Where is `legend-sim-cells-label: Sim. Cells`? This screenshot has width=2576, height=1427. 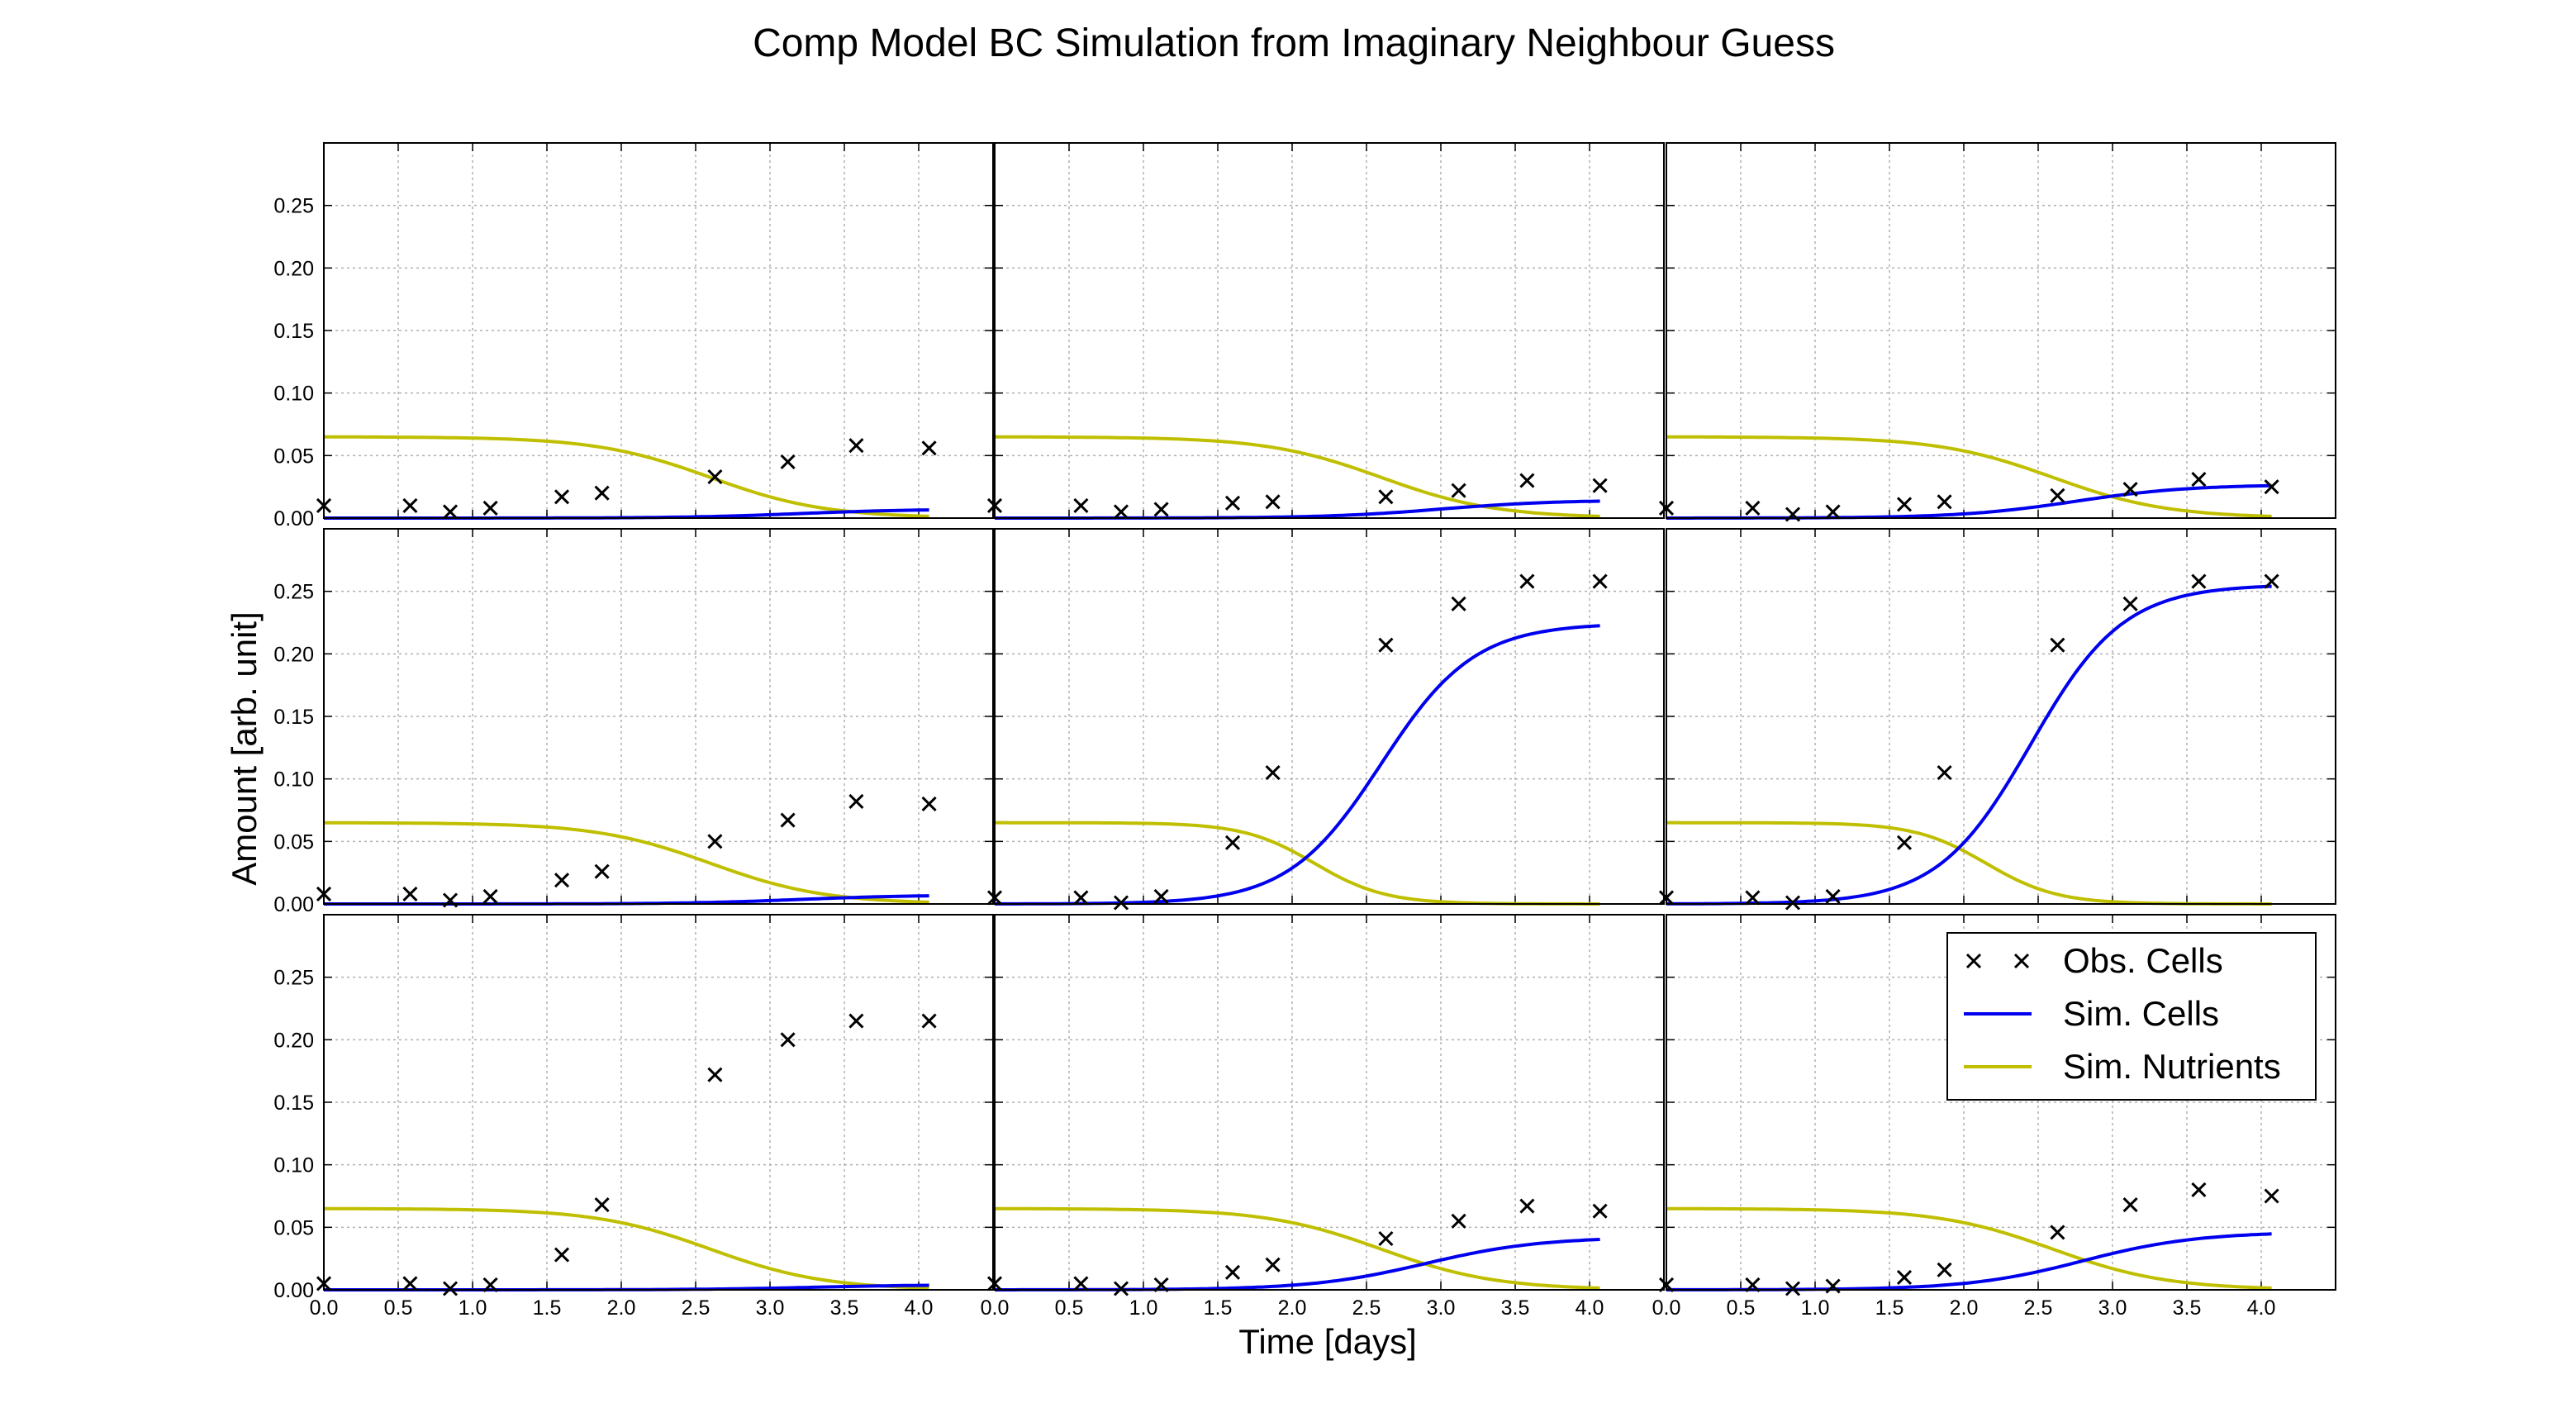
legend-sim-cells-label: Sim. Cells is located at coordinates (2141, 1013).